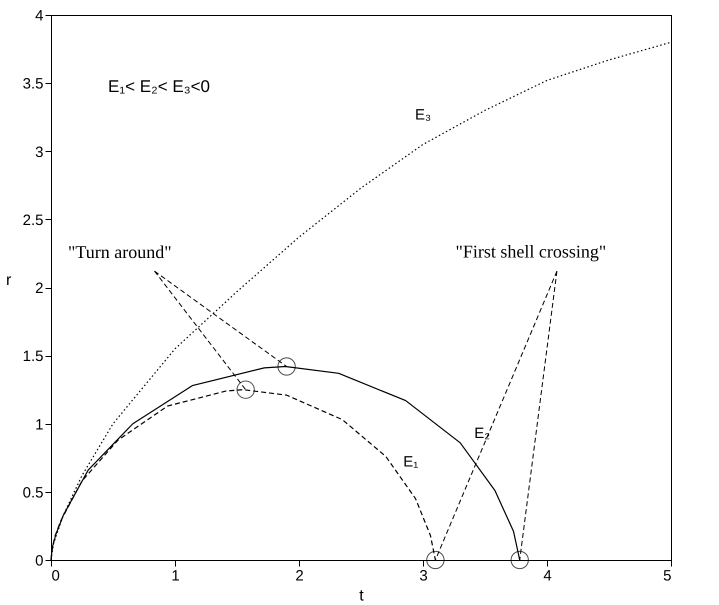 This screenshot has height=605, width=719. What do you see at coordinates (9, 280) in the screenshot?
I see `y-axis-title: r` at bounding box center [9, 280].